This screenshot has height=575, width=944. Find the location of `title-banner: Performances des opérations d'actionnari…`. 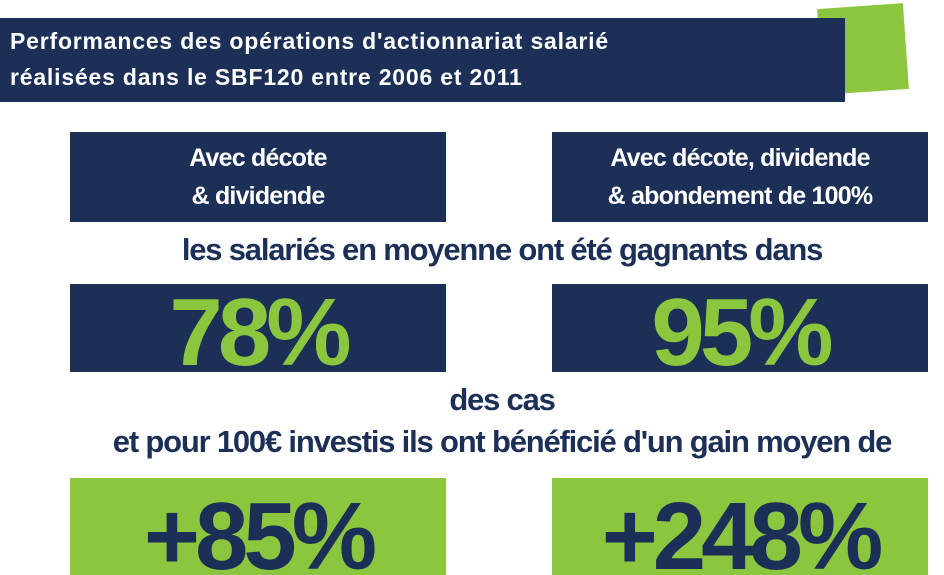

title-banner: Performances des opérations d'actionnari… is located at coordinates (422, 60).